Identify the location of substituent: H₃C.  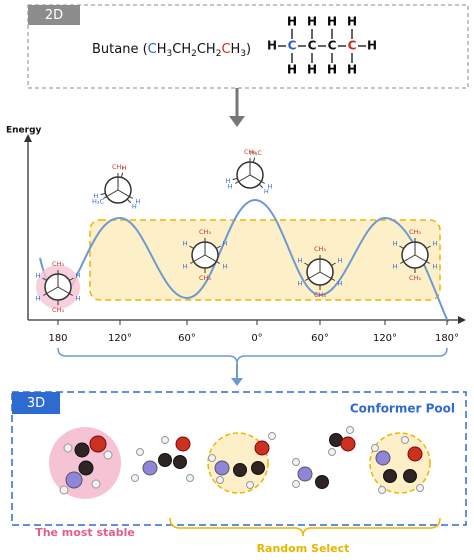
(98, 202).